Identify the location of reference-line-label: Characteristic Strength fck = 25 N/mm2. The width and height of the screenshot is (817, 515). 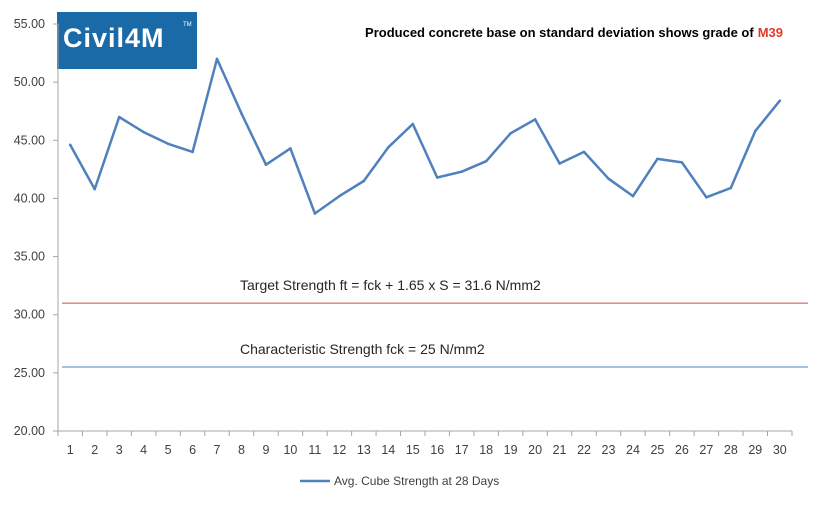
(362, 349).